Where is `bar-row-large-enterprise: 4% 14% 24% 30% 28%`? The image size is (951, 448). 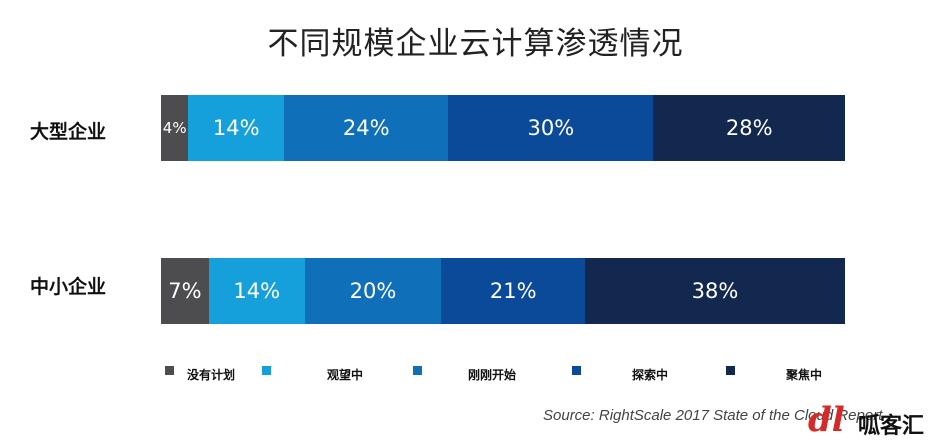 bar-row-large-enterprise: 4% 14% 24% 30% 28% is located at coordinates (503, 128).